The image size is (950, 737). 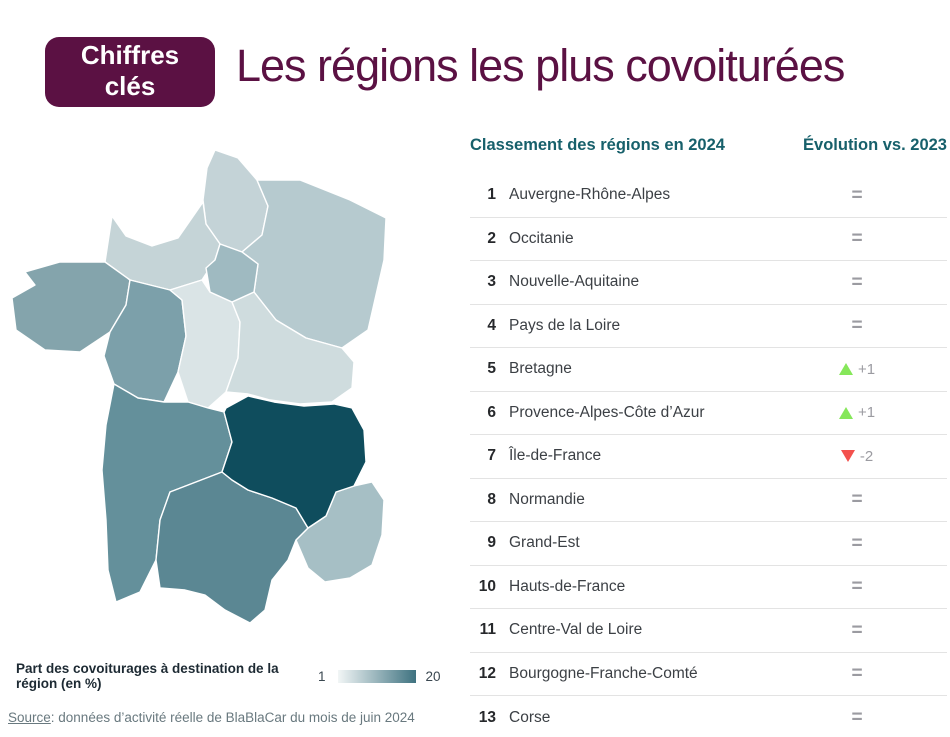 What do you see at coordinates (708, 413) in the screenshot?
I see `table-row: 6 Provence-Alpes-Côte d’Azur +1` at bounding box center [708, 413].